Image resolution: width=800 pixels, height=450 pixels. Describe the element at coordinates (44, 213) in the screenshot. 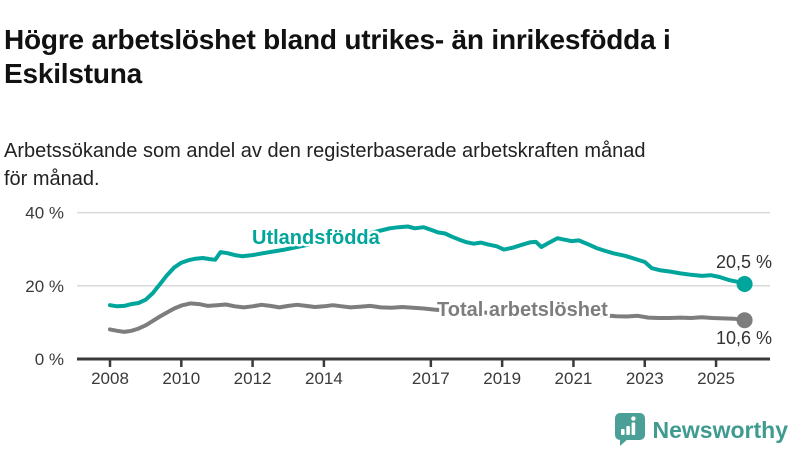

I see `y-tick-label: 40 %` at that location.